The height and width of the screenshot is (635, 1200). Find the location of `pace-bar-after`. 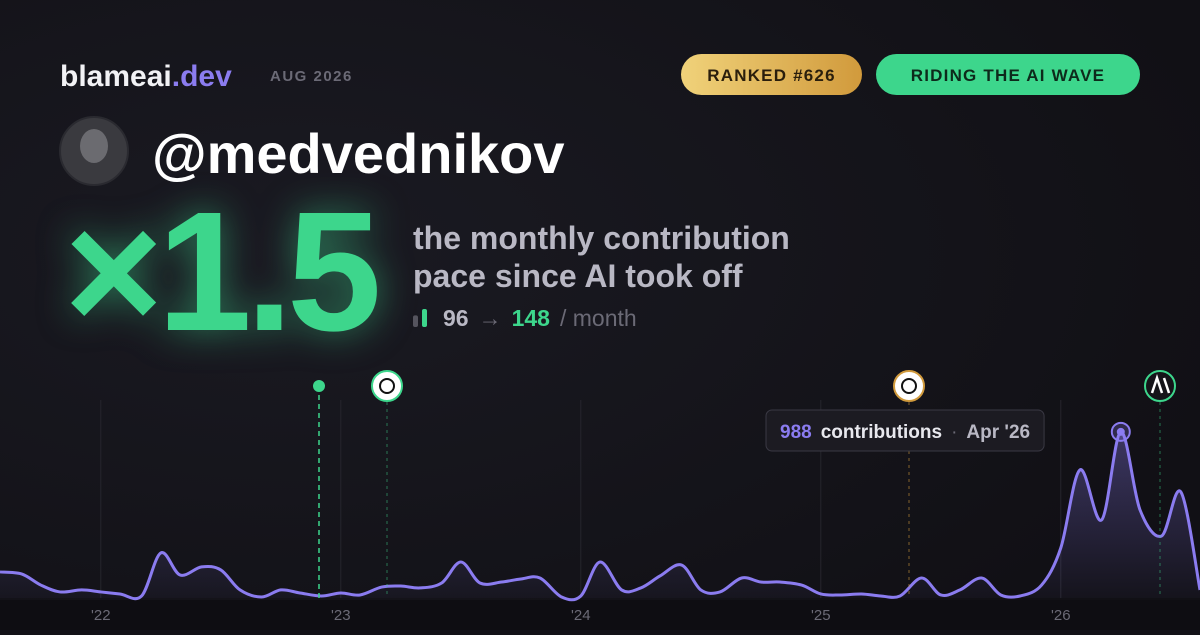

pace-bar-after is located at coordinates (424, 318).